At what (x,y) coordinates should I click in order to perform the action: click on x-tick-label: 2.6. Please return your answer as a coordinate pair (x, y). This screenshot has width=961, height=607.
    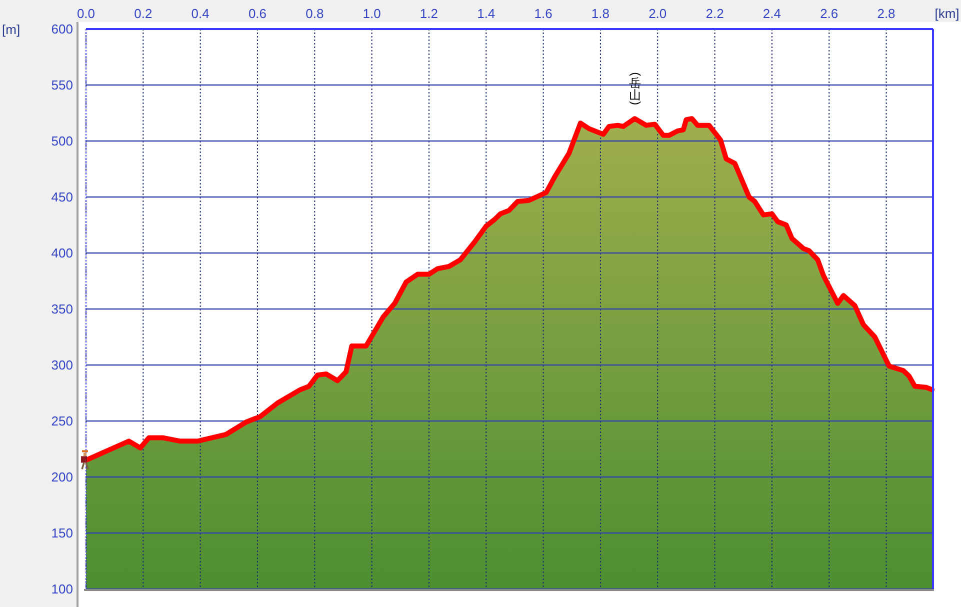
    Looking at the image, I should click on (829, 13).